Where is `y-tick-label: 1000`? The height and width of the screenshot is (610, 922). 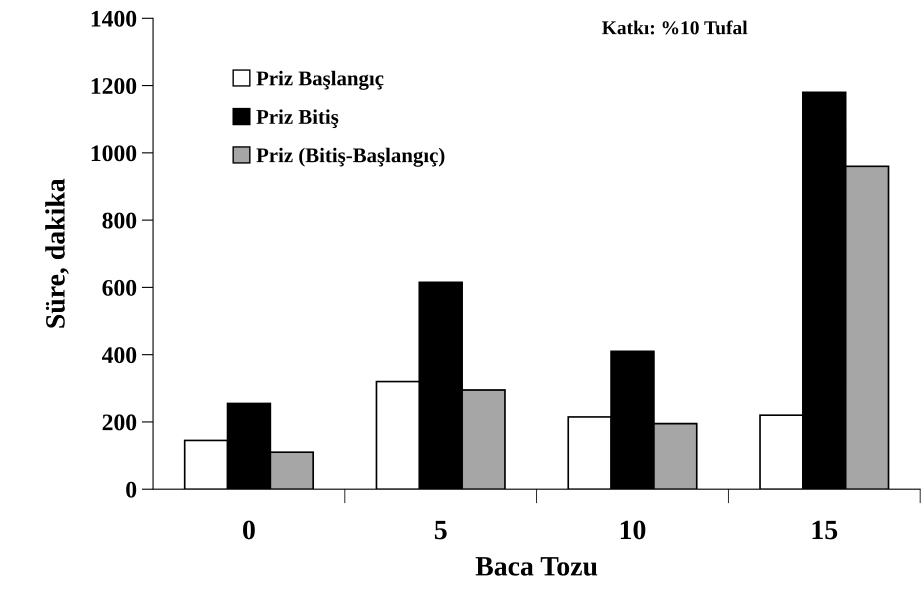
y-tick-label: 1000 is located at coordinates (114, 153).